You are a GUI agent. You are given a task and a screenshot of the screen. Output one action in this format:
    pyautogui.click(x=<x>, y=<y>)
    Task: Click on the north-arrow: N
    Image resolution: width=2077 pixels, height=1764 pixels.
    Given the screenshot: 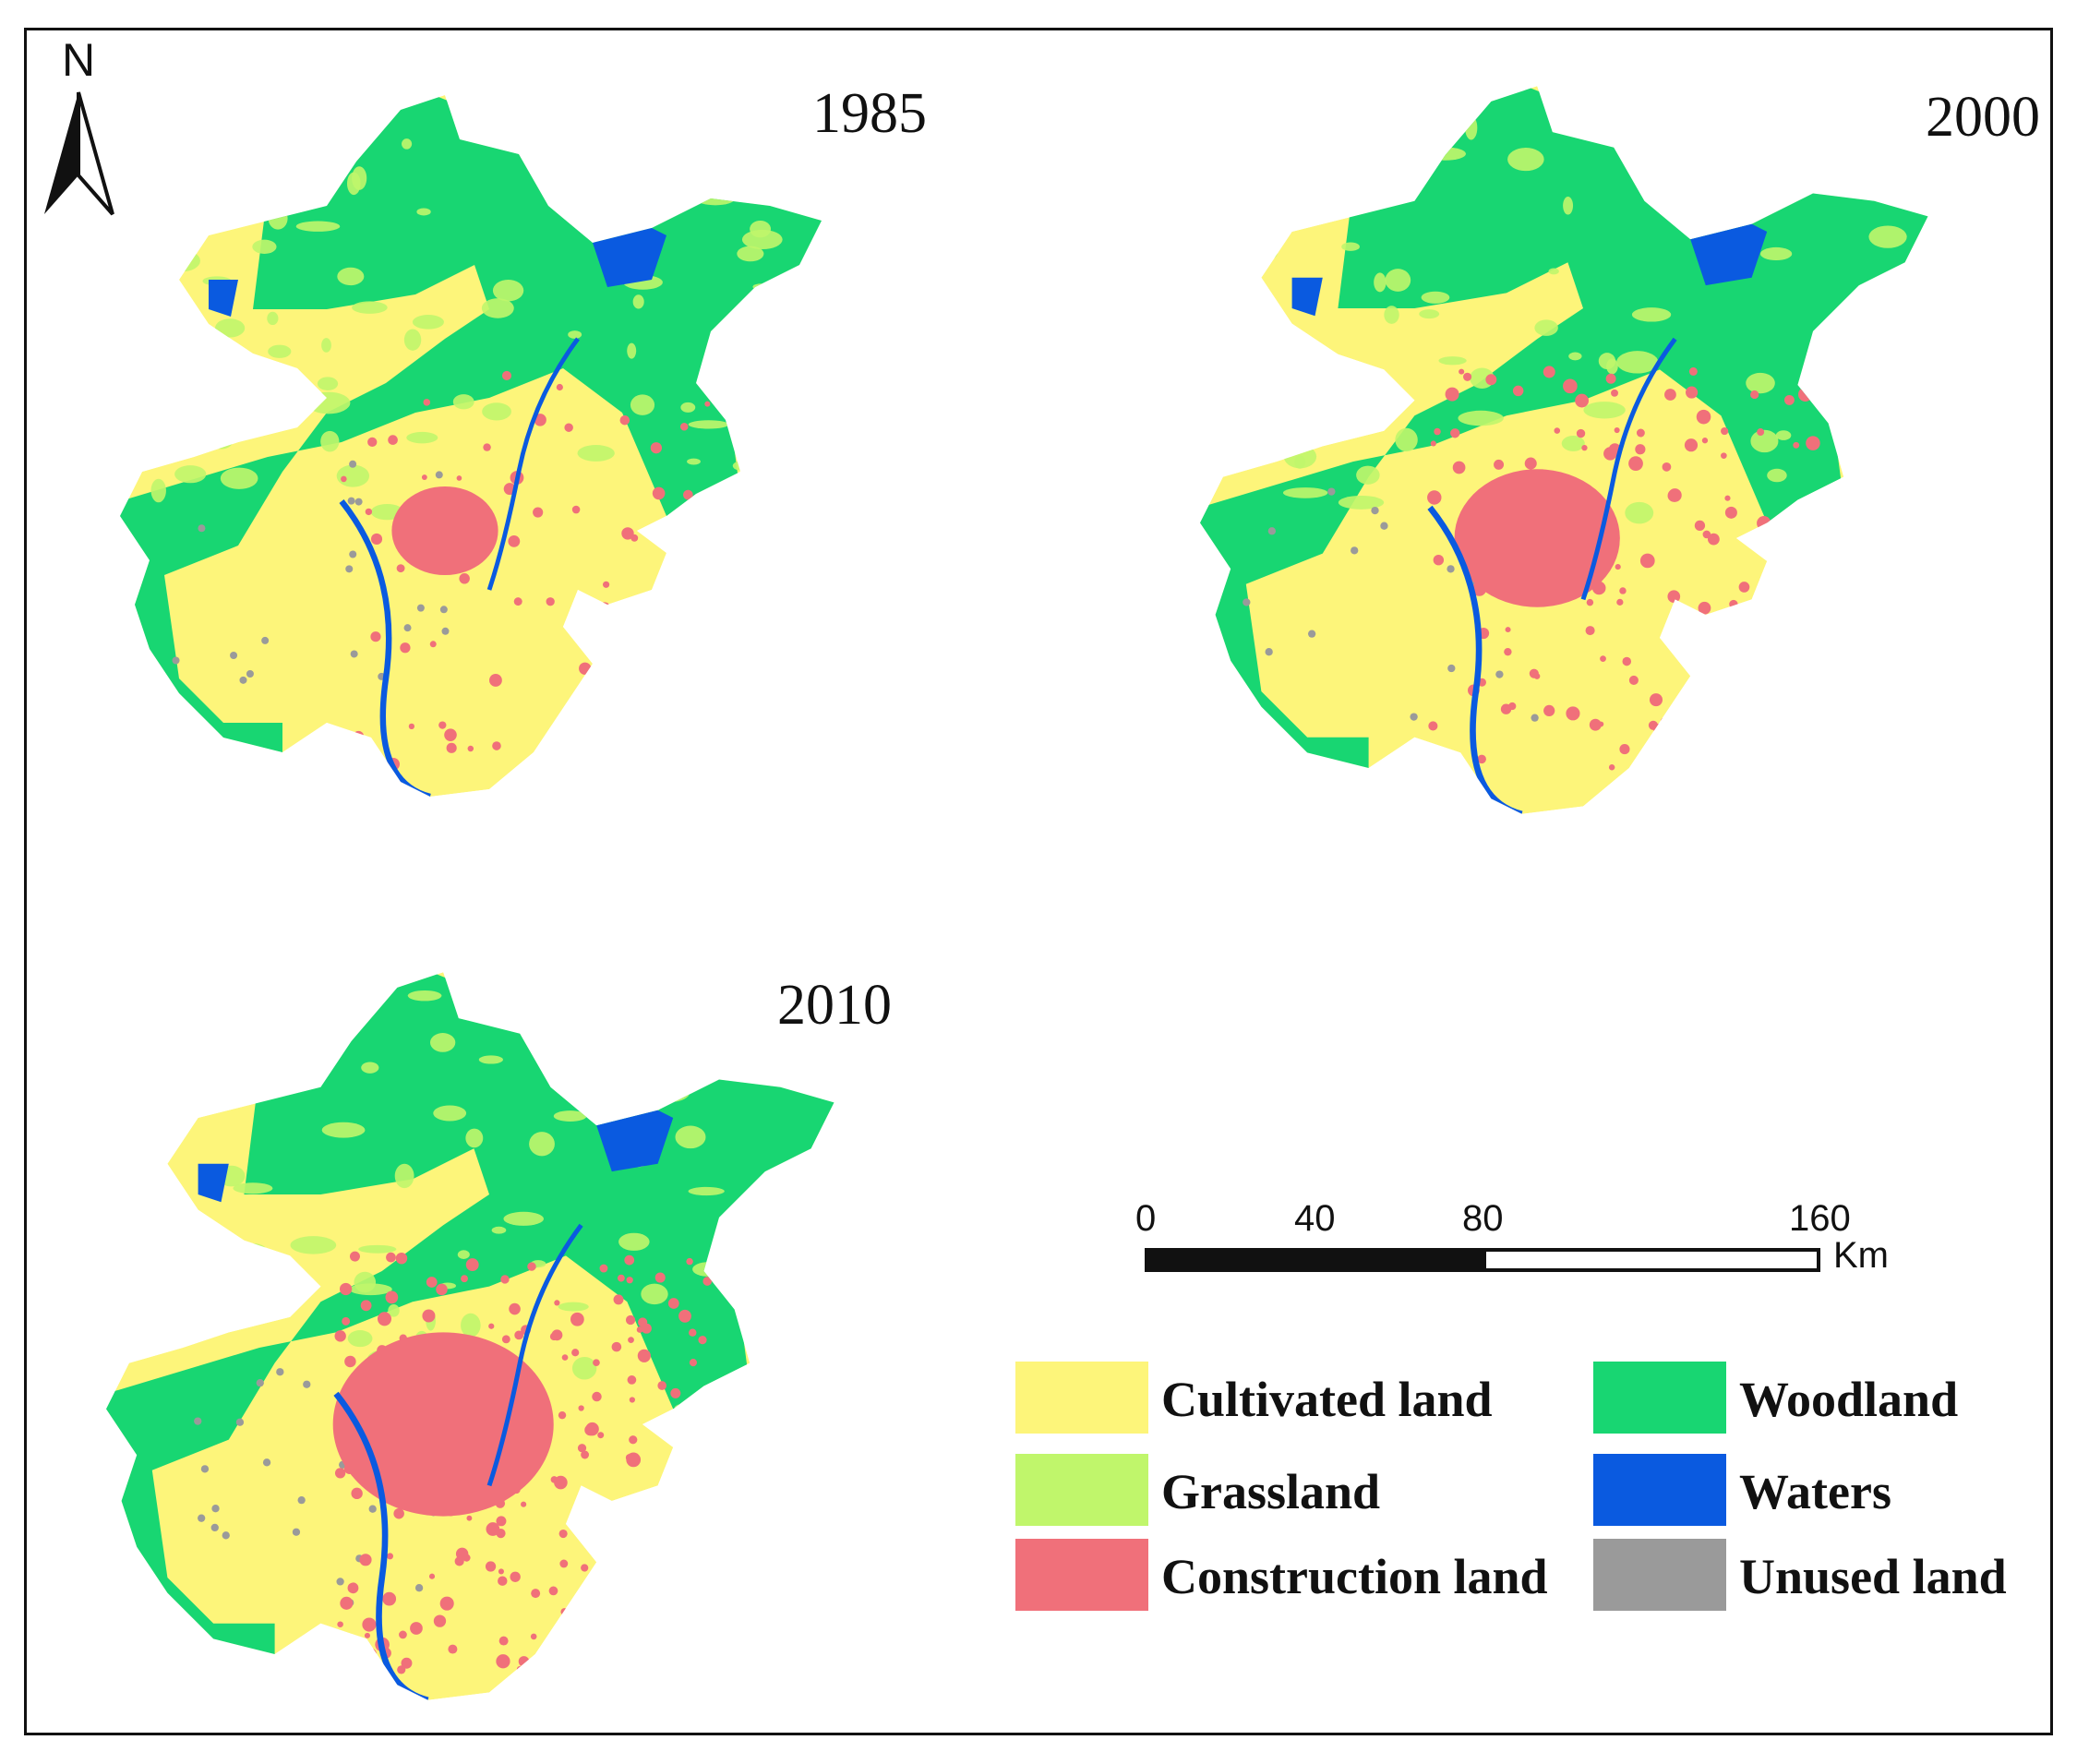 What is the action you would take?
    pyautogui.click(x=78, y=129)
    